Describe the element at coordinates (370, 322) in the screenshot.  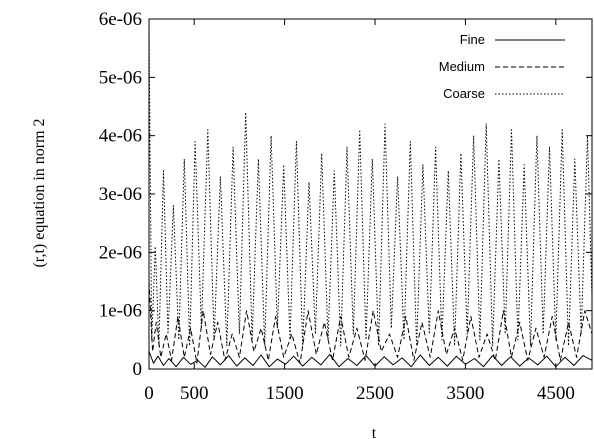
I see `series-line-medium` at that location.